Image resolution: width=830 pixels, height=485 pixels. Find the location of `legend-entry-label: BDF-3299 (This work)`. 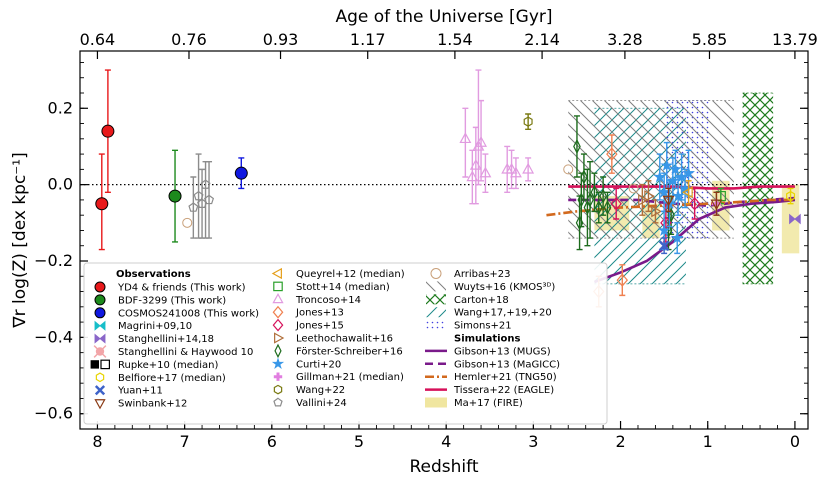

legend-entry-label: BDF-3299 (This work) is located at coordinates (172, 300).